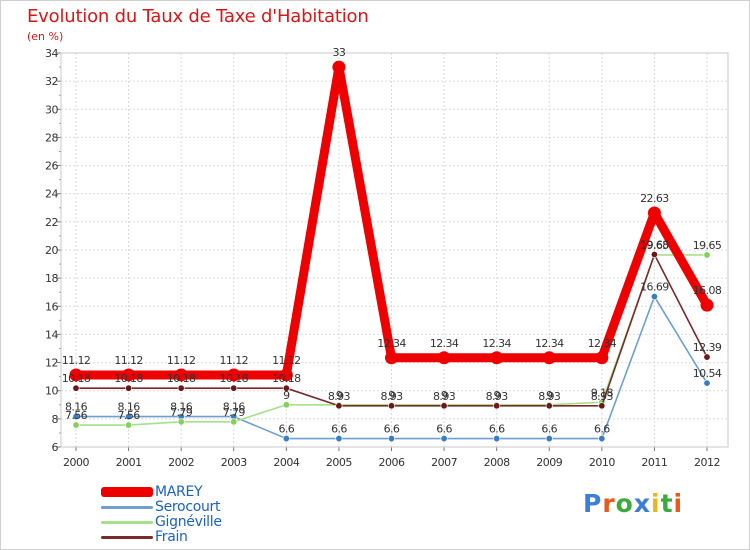  What do you see at coordinates (181, 462) in the screenshot?
I see `x-tick-label: 2002` at bounding box center [181, 462].